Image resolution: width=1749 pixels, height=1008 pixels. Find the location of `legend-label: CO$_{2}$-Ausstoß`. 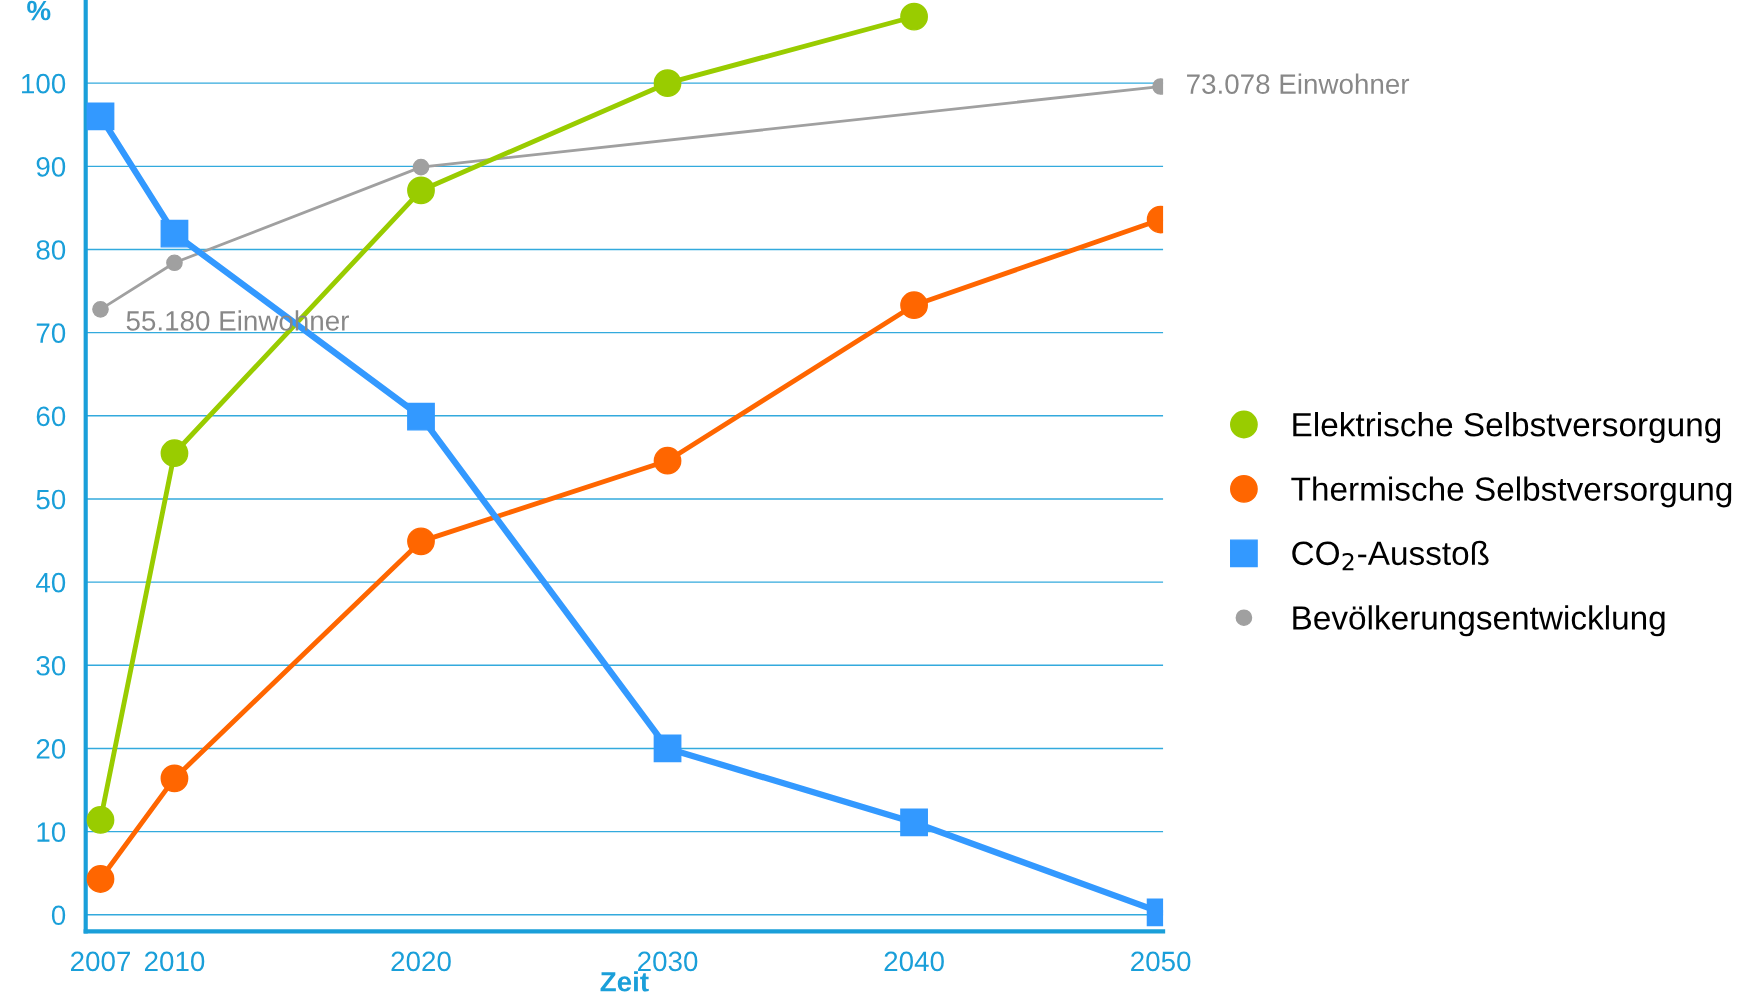

legend-label: CO$_{2}$-Ausstoß is located at coordinates (1390, 555).